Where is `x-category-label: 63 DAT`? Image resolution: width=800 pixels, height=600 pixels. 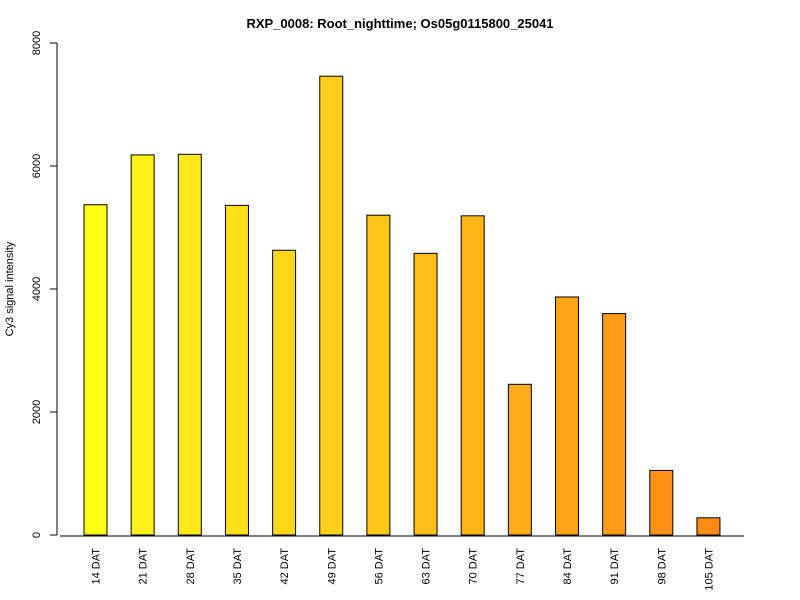 x-category-label: 63 DAT is located at coordinates (427, 566).